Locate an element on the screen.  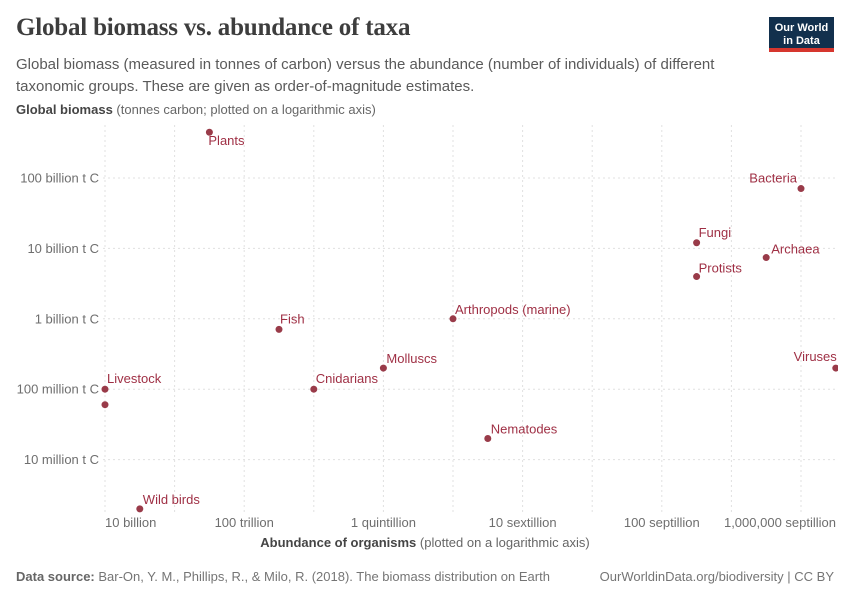
logo-accent-bar is located at coordinates (801, 50).